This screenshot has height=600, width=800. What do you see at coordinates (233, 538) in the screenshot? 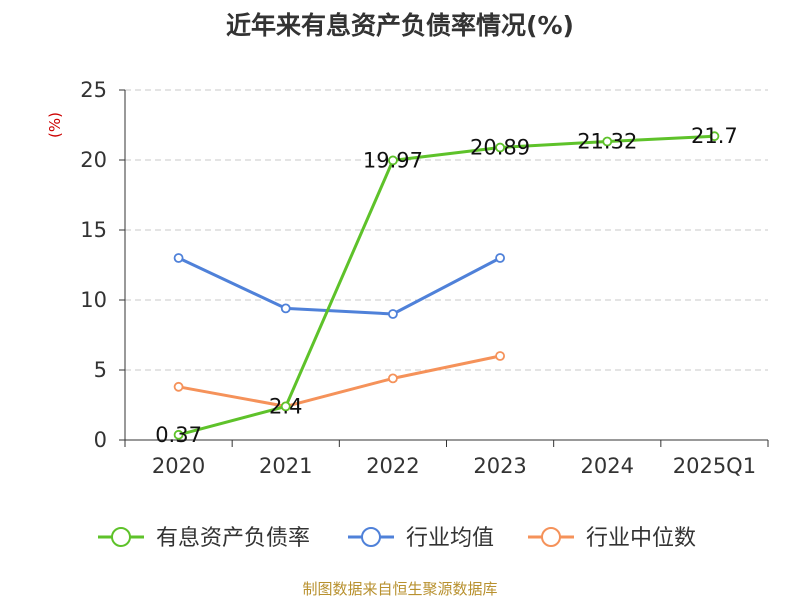
I see `legend-label: 有息资产负债率` at bounding box center [233, 538].